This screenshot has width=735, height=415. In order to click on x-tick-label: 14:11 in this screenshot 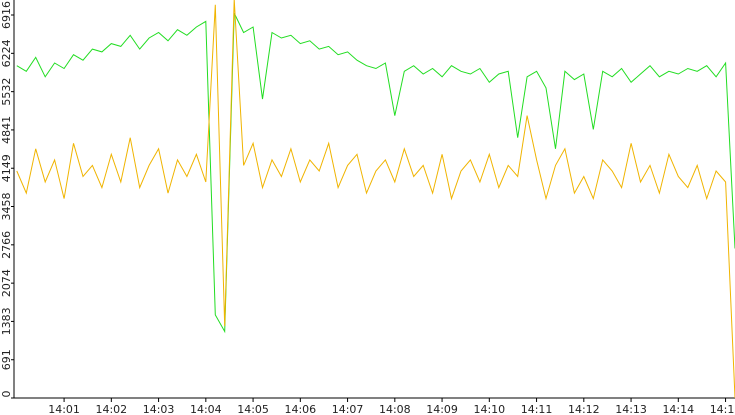, I will do `click(537, 409)`.